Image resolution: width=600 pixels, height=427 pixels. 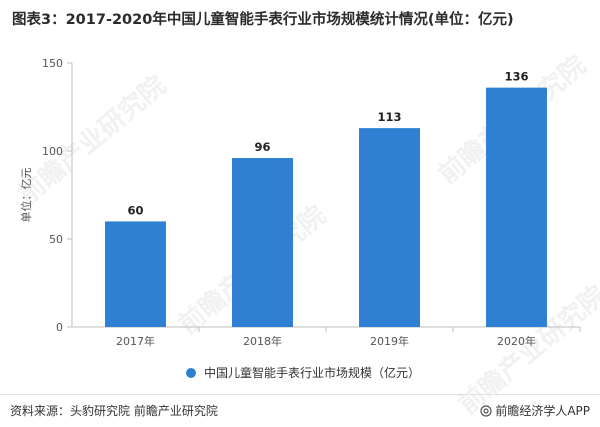 I want to click on y-tick-label: 50, so click(x=56, y=239).